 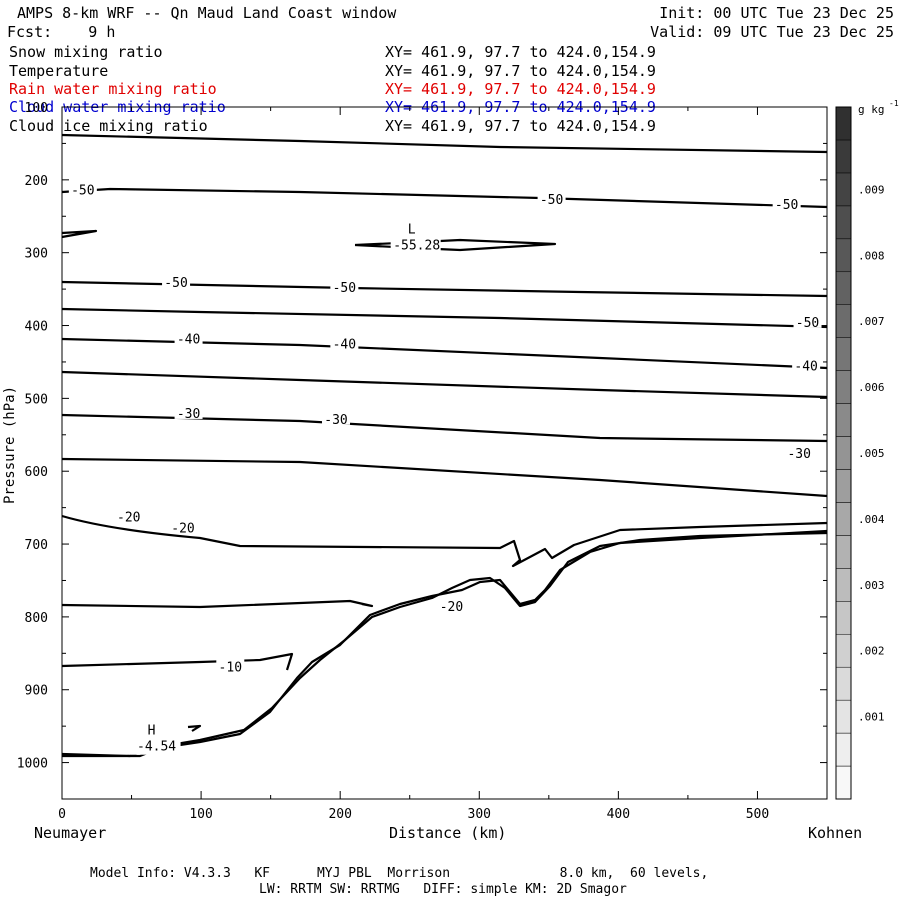 What do you see at coordinates (871, 387) in the screenshot?
I see `colorbar-label: .006` at bounding box center [871, 387].